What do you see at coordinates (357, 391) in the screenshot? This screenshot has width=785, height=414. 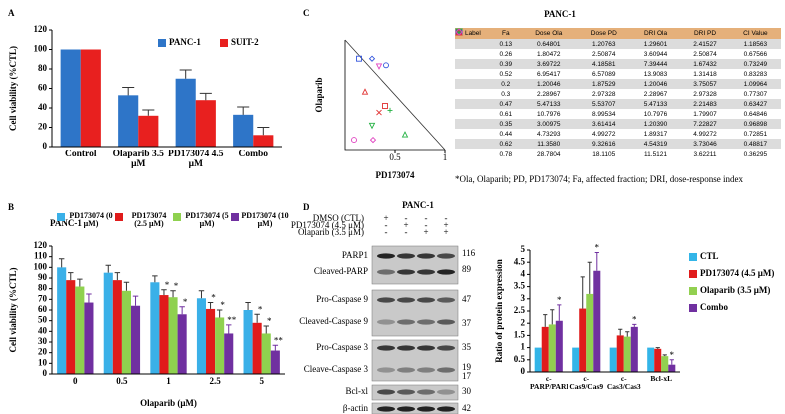 I see `band-label: Bcl-xl` at bounding box center [357, 391].